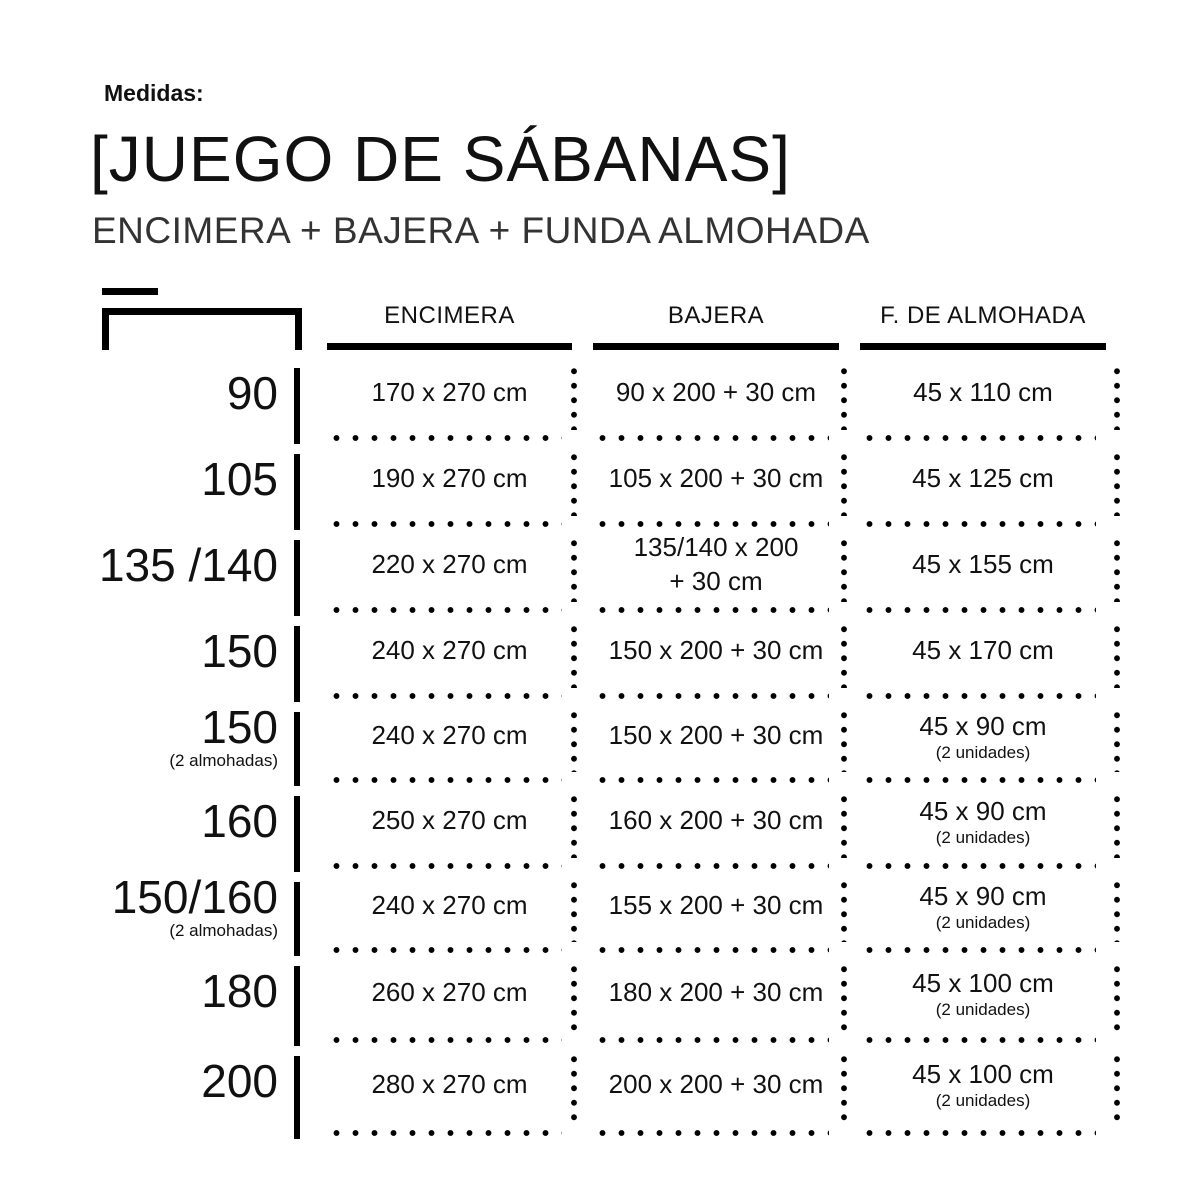 The height and width of the screenshot is (1200, 1200). Describe the element at coordinates (169, 991) in the screenshot. I see `row-size-label: 180` at that location.